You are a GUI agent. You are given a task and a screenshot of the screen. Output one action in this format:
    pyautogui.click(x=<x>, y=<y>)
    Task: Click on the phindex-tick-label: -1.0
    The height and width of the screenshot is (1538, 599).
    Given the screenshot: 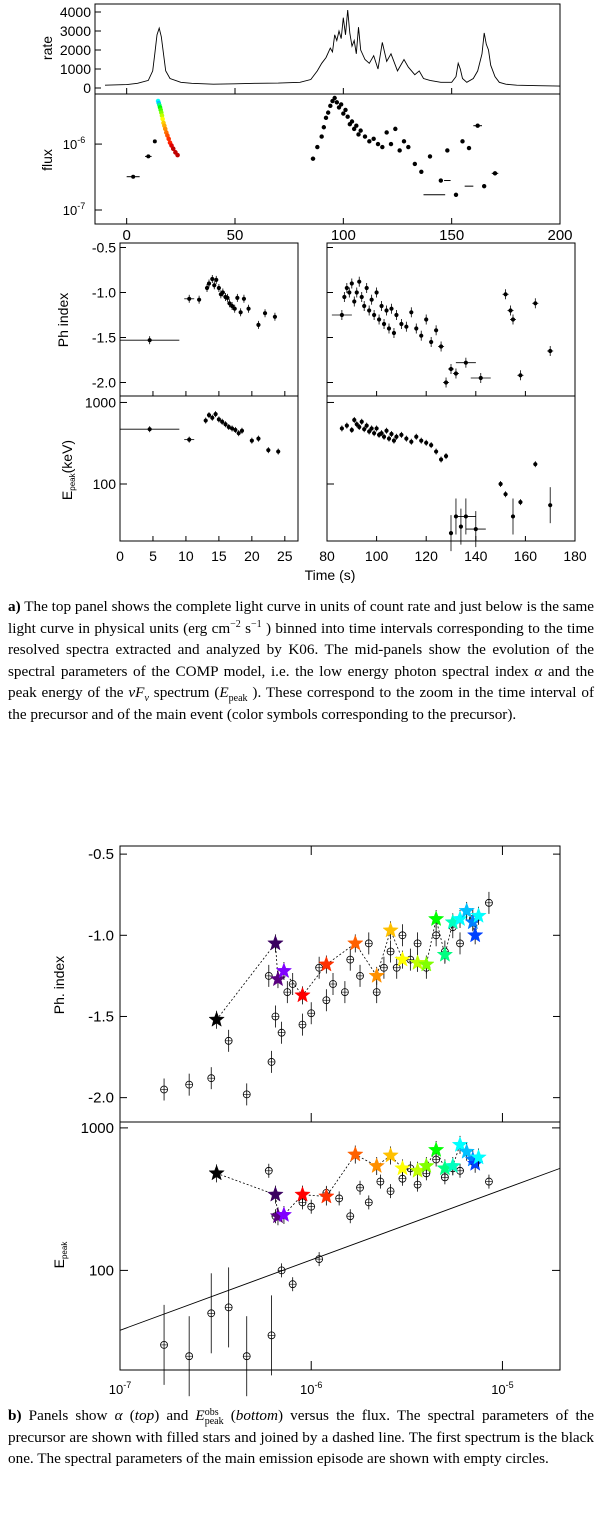 What is the action you would take?
    pyautogui.click(x=104, y=293)
    